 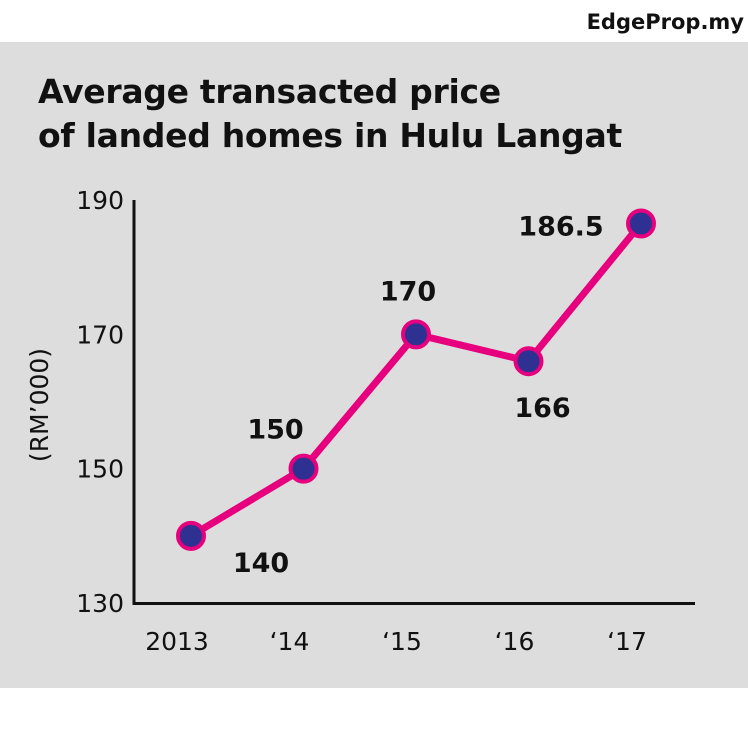 I want to click on x-tick-label: 2013, so click(x=177, y=641).